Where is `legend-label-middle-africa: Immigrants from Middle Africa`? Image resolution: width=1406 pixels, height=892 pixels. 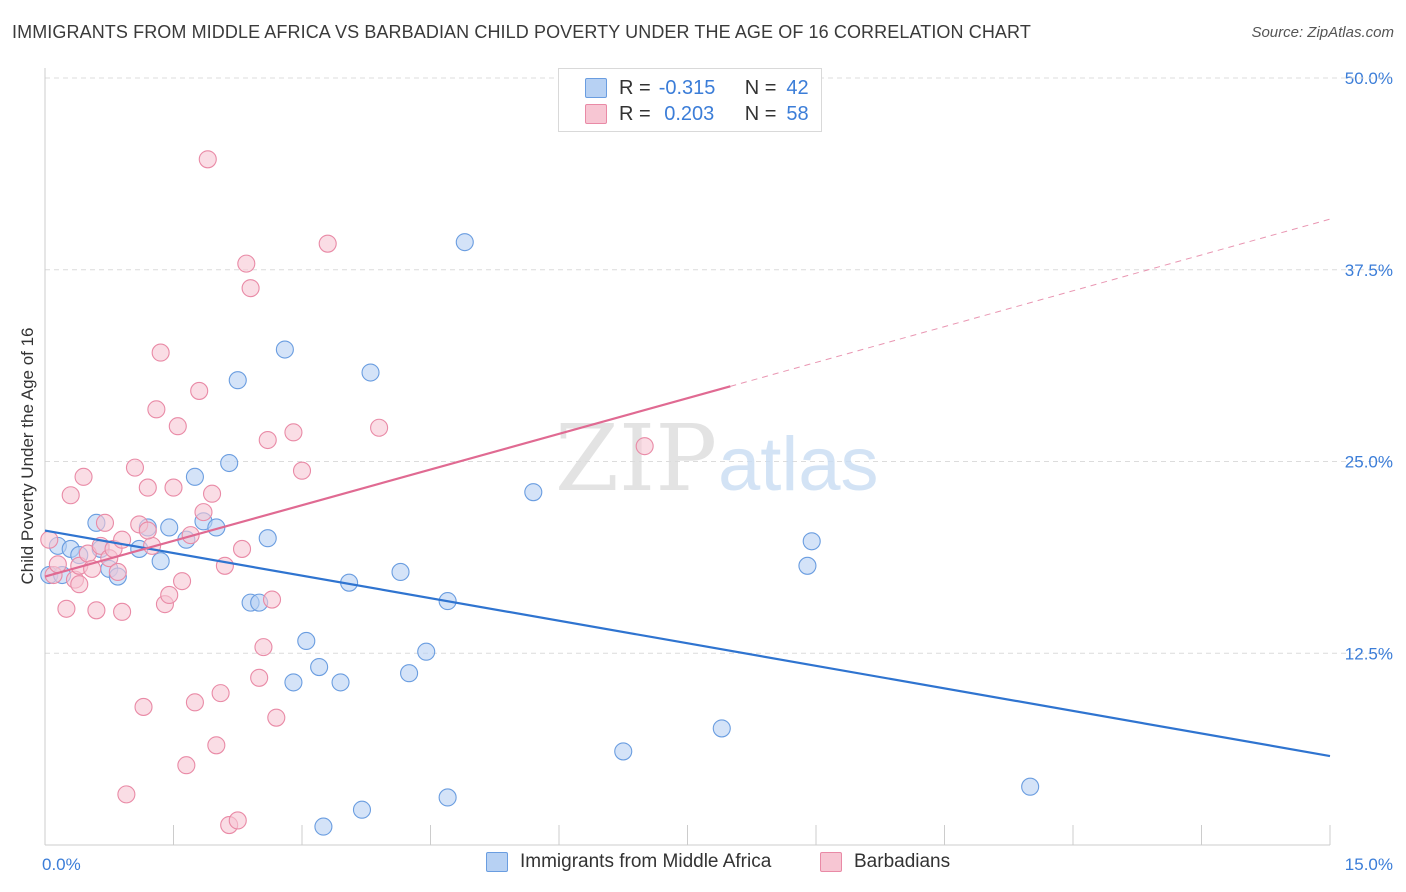 legend-label-middle-africa: Immigrants from Middle Africa is located at coordinates (646, 861).